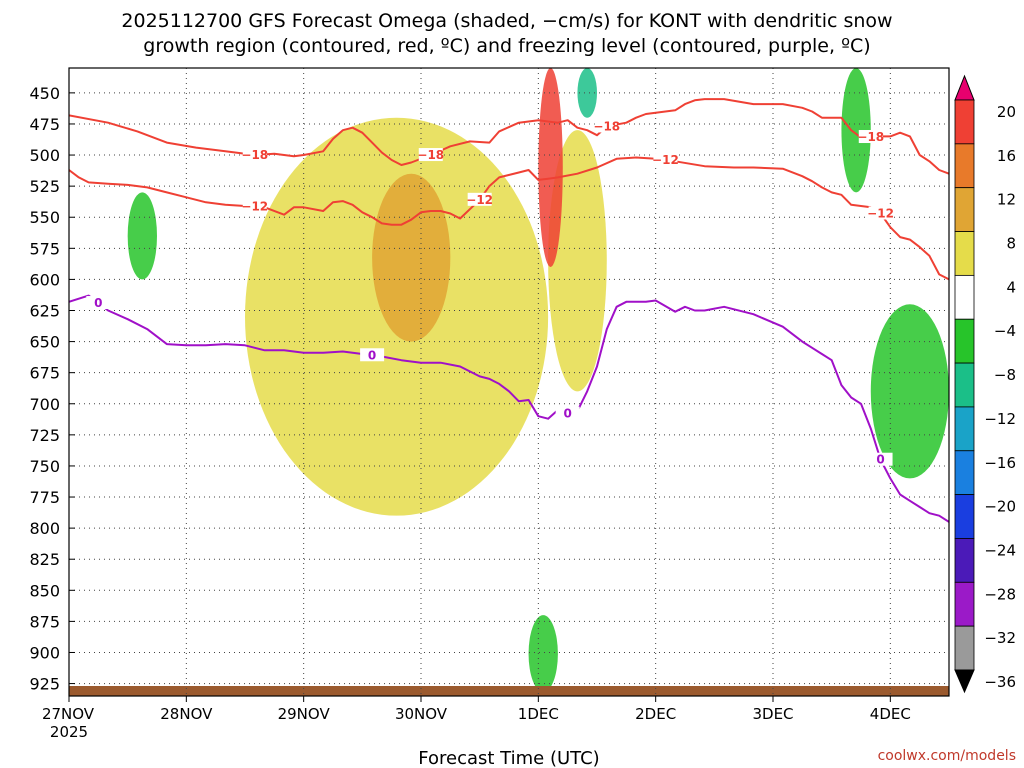 The height and width of the screenshot is (768, 1024). I want to click on contour-label-0-1: −18, so click(430, 155).